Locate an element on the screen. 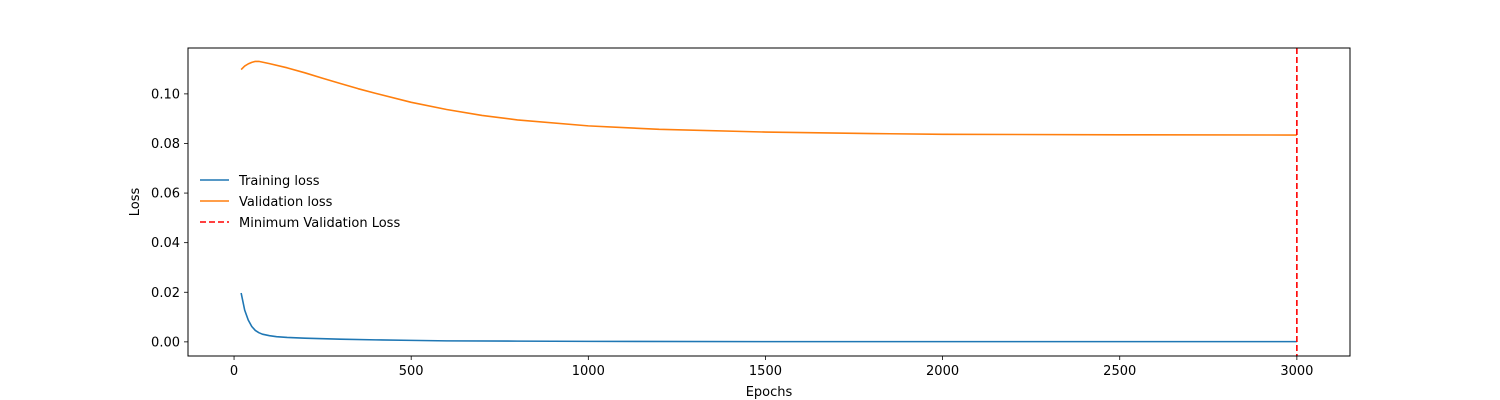 The height and width of the screenshot is (400, 1500). x-tick-label: 1500 is located at coordinates (765, 371).